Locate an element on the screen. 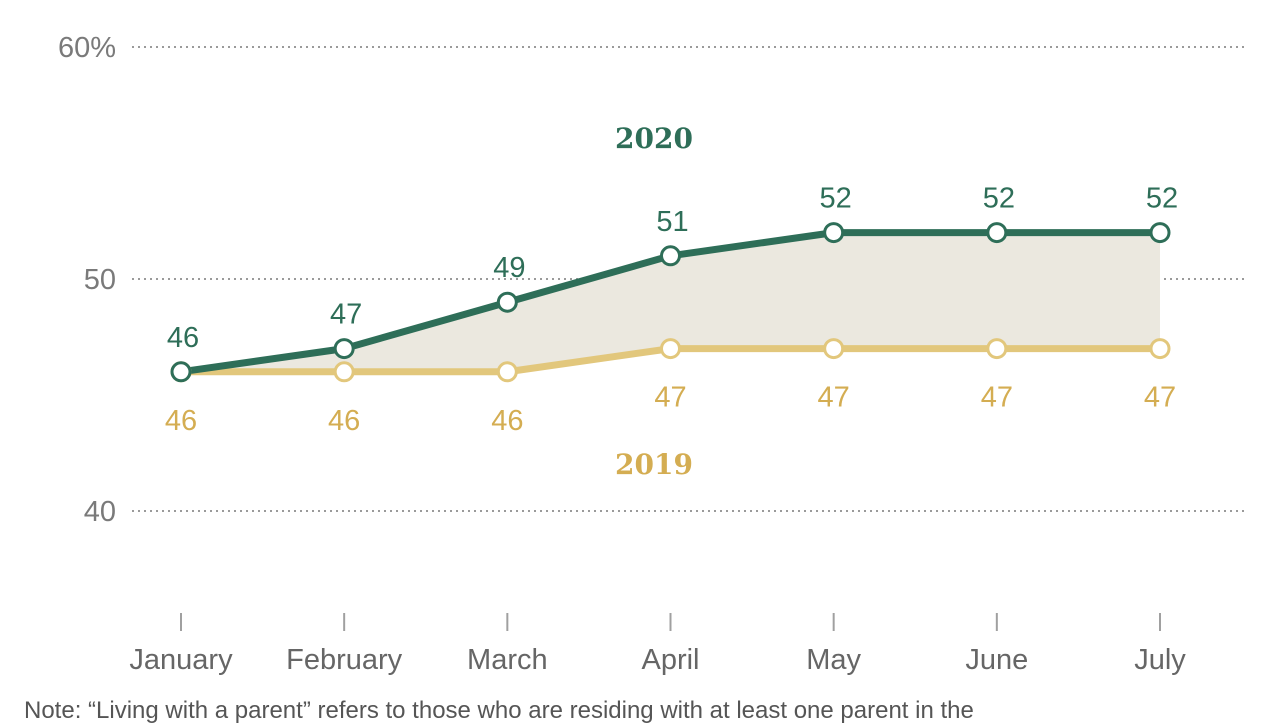  x-tick-label: March is located at coordinates (507, 660).